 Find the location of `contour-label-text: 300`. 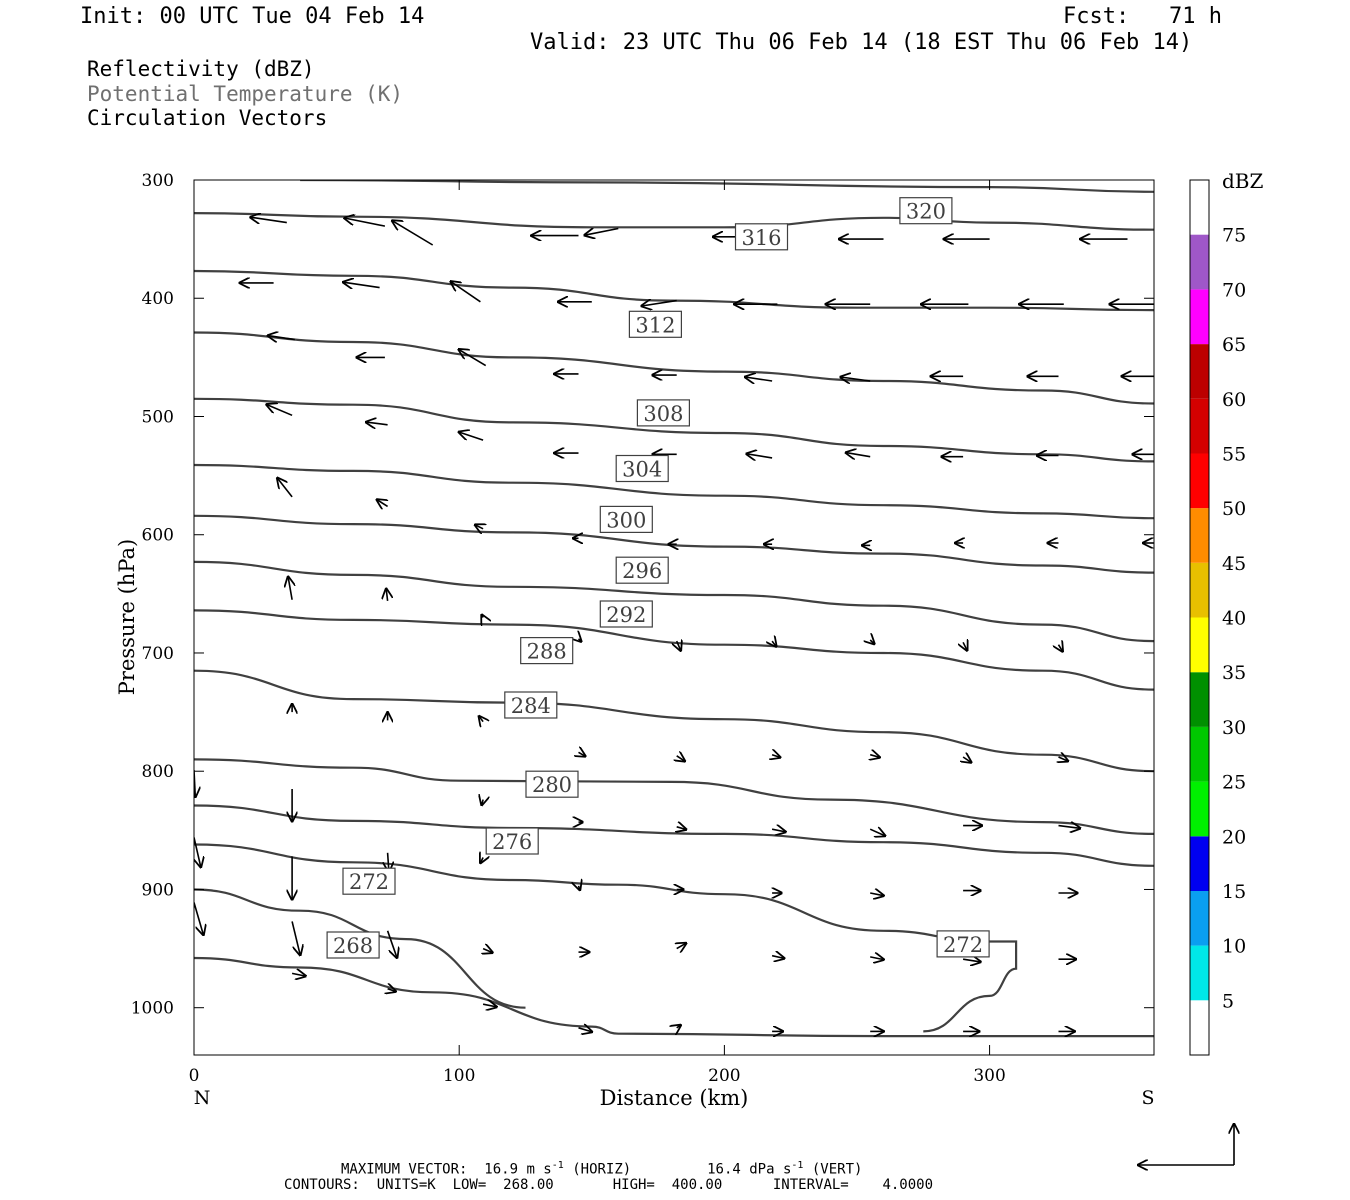

contour-label-text: 300 is located at coordinates (626, 520).